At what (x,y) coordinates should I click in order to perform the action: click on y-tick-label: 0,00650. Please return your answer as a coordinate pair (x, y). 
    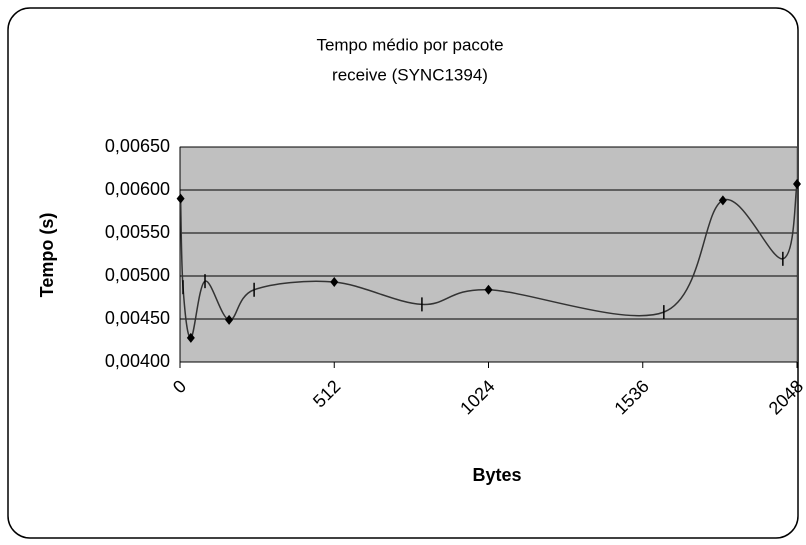
    Looking at the image, I should click on (137, 146).